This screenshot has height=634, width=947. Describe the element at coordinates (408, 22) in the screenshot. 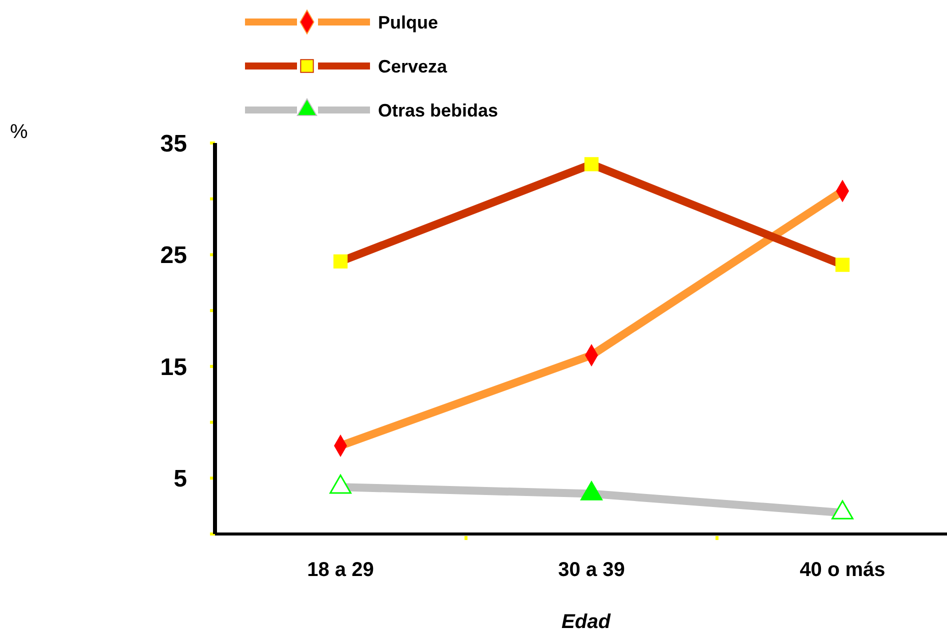

I see `legend-label: Pulque` at that location.